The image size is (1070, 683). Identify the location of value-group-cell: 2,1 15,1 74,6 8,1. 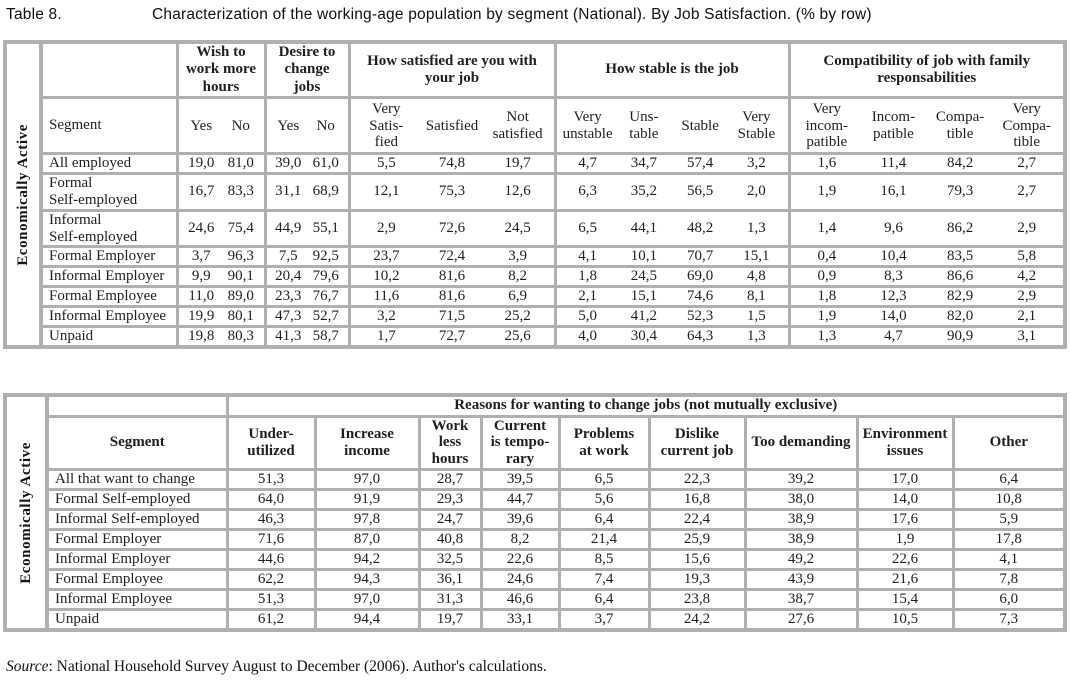
(672, 297).